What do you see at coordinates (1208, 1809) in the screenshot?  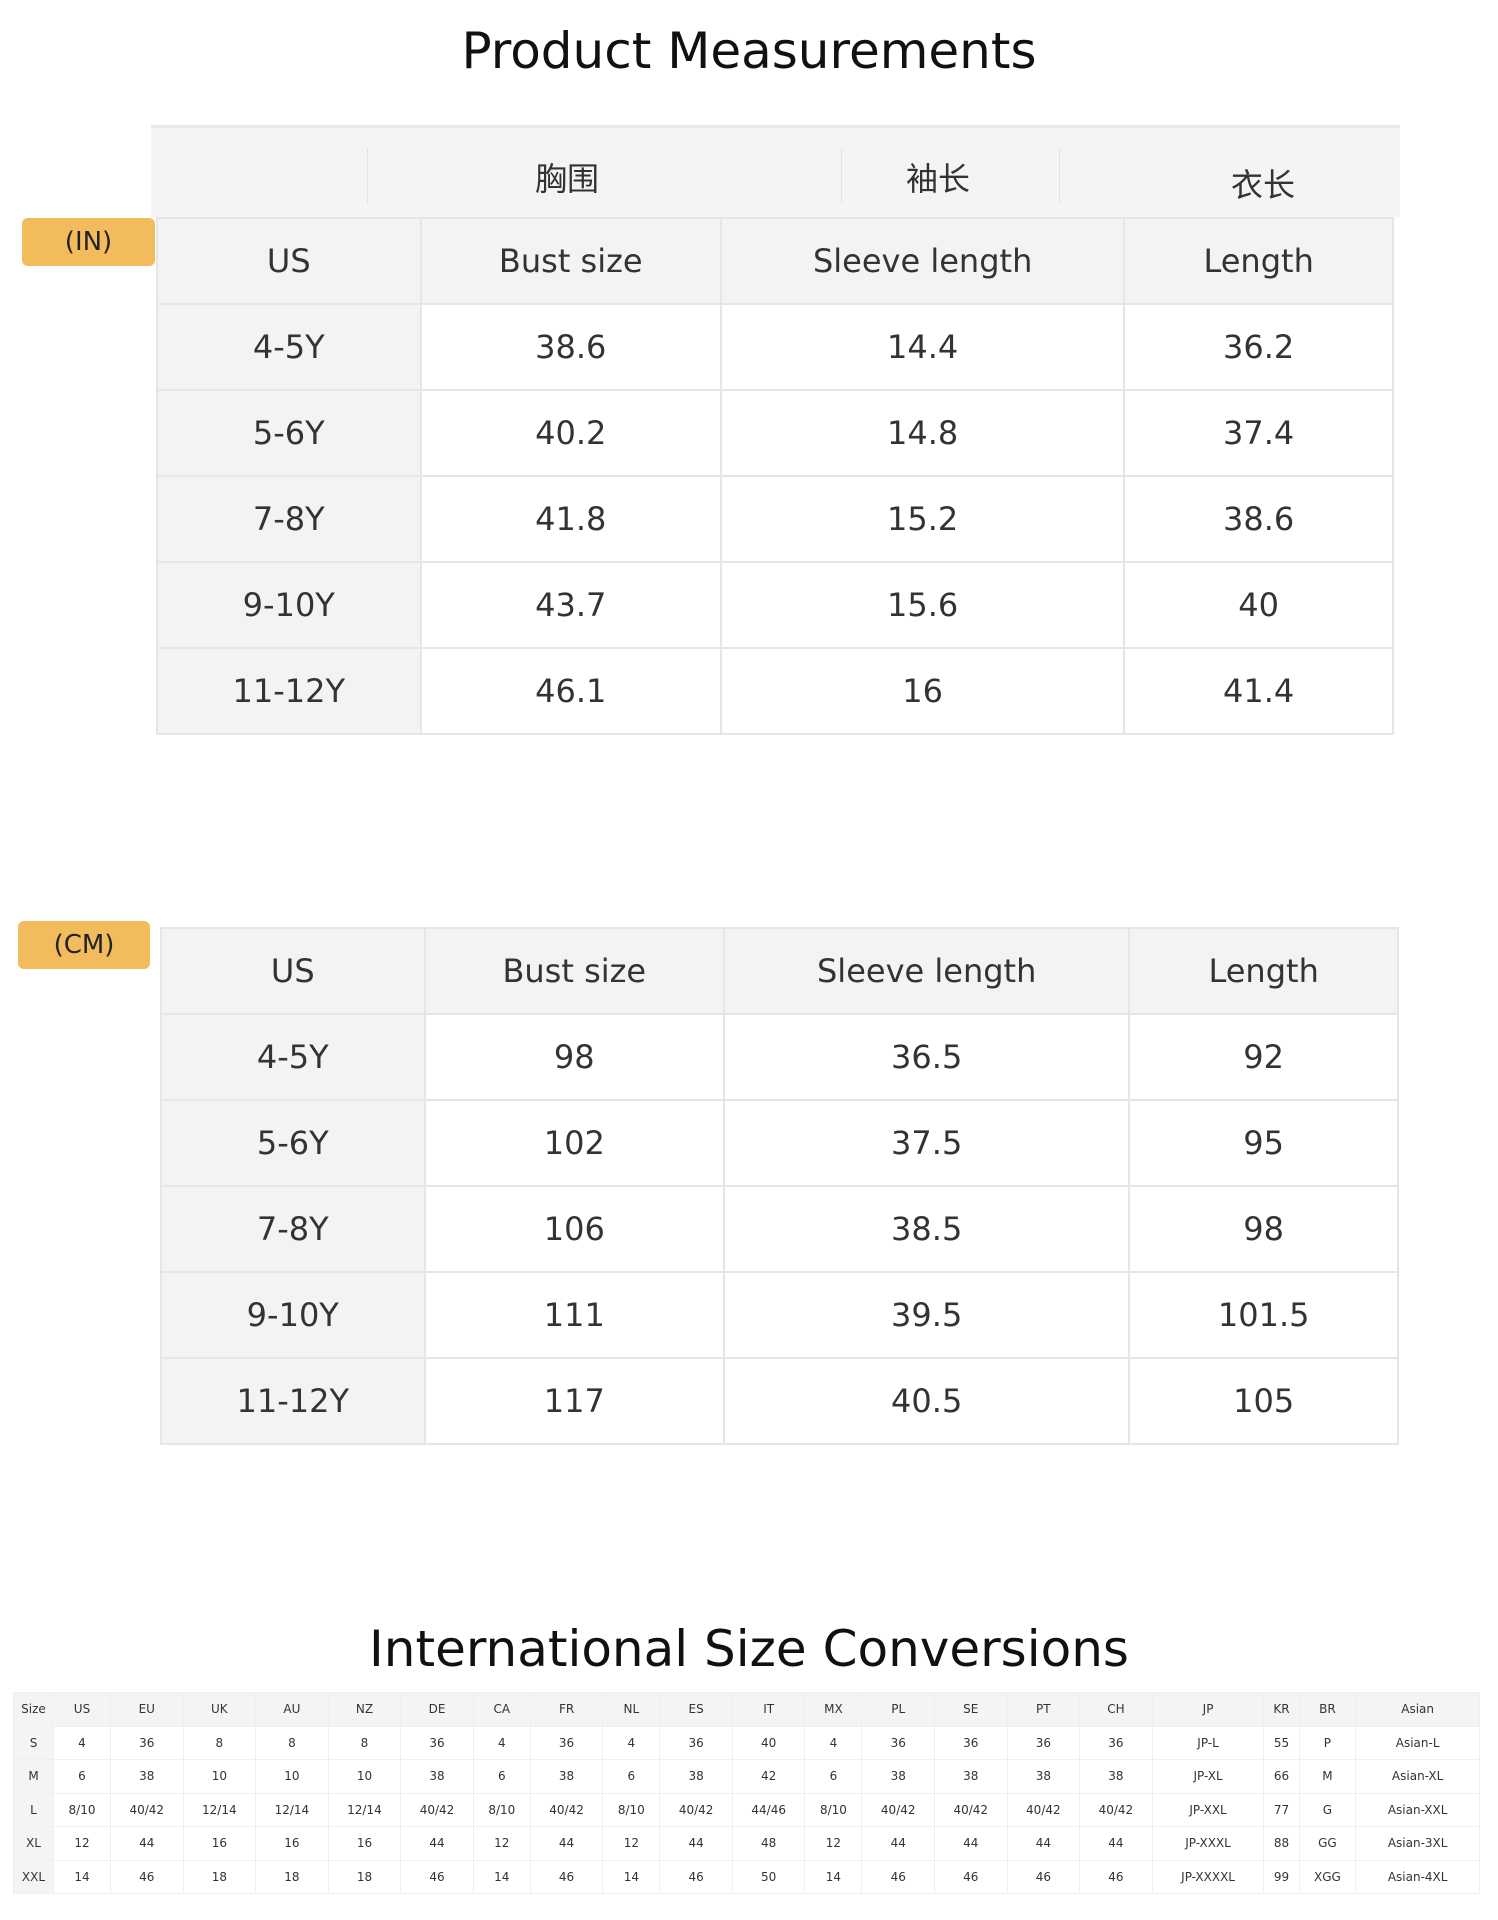 I see `table-cell: JP-XXL` at bounding box center [1208, 1809].